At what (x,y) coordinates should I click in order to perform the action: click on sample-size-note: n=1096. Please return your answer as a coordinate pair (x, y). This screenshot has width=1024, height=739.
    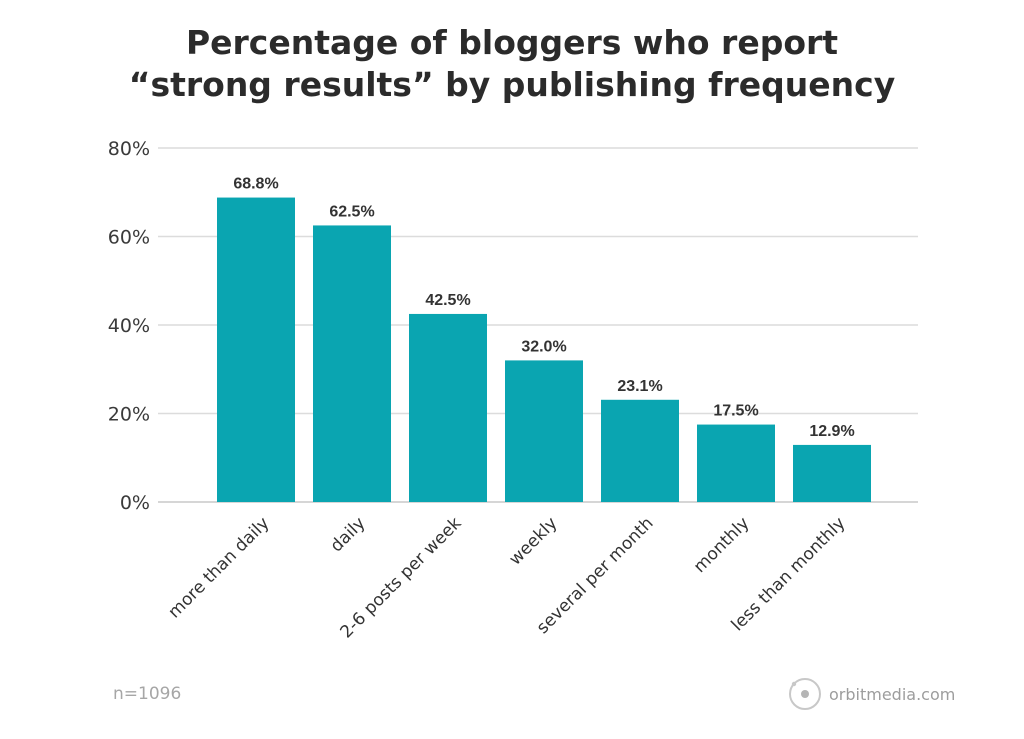
    Looking at the image, I should click on (147, 694).